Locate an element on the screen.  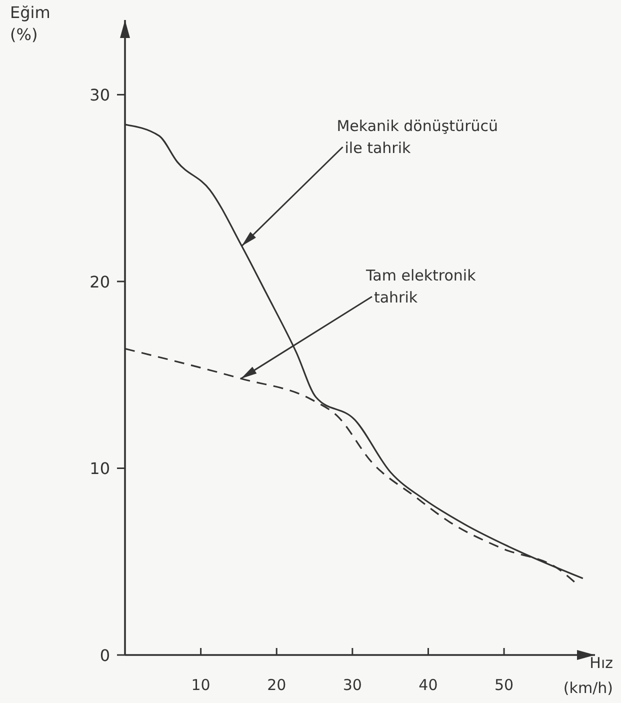
x-tick-label: 40 is located at coordinates (428, 685).